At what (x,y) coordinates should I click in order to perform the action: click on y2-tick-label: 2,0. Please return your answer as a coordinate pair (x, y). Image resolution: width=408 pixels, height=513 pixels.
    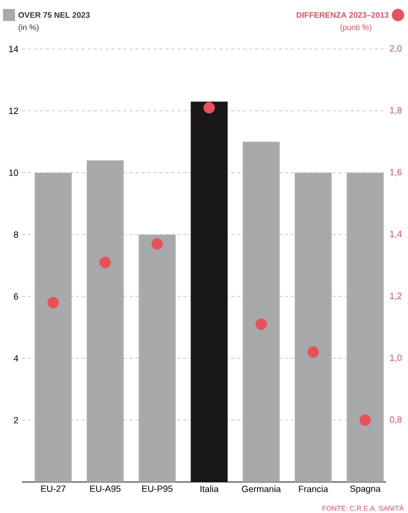
    Looking at the image, I should click on (396, 49).